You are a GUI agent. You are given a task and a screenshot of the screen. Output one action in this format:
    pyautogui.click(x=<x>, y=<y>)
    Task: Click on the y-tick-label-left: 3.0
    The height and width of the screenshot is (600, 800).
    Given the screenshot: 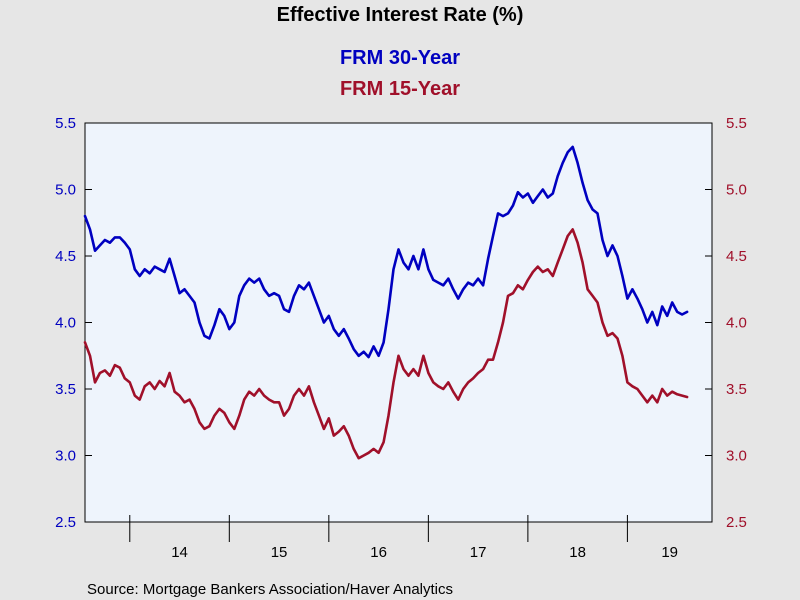 What is the action you would take?
    pyautogui.click(x=65, y=456)
    